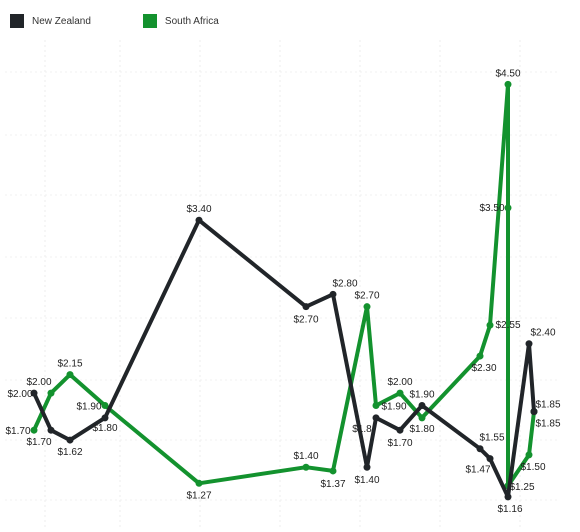 This screenshot has height=532, width=580. What do you see at coordinates (542, 333) in the screenshot?
I see `data-label-new-zealand: $2.40` at bounding box center [542, 333].